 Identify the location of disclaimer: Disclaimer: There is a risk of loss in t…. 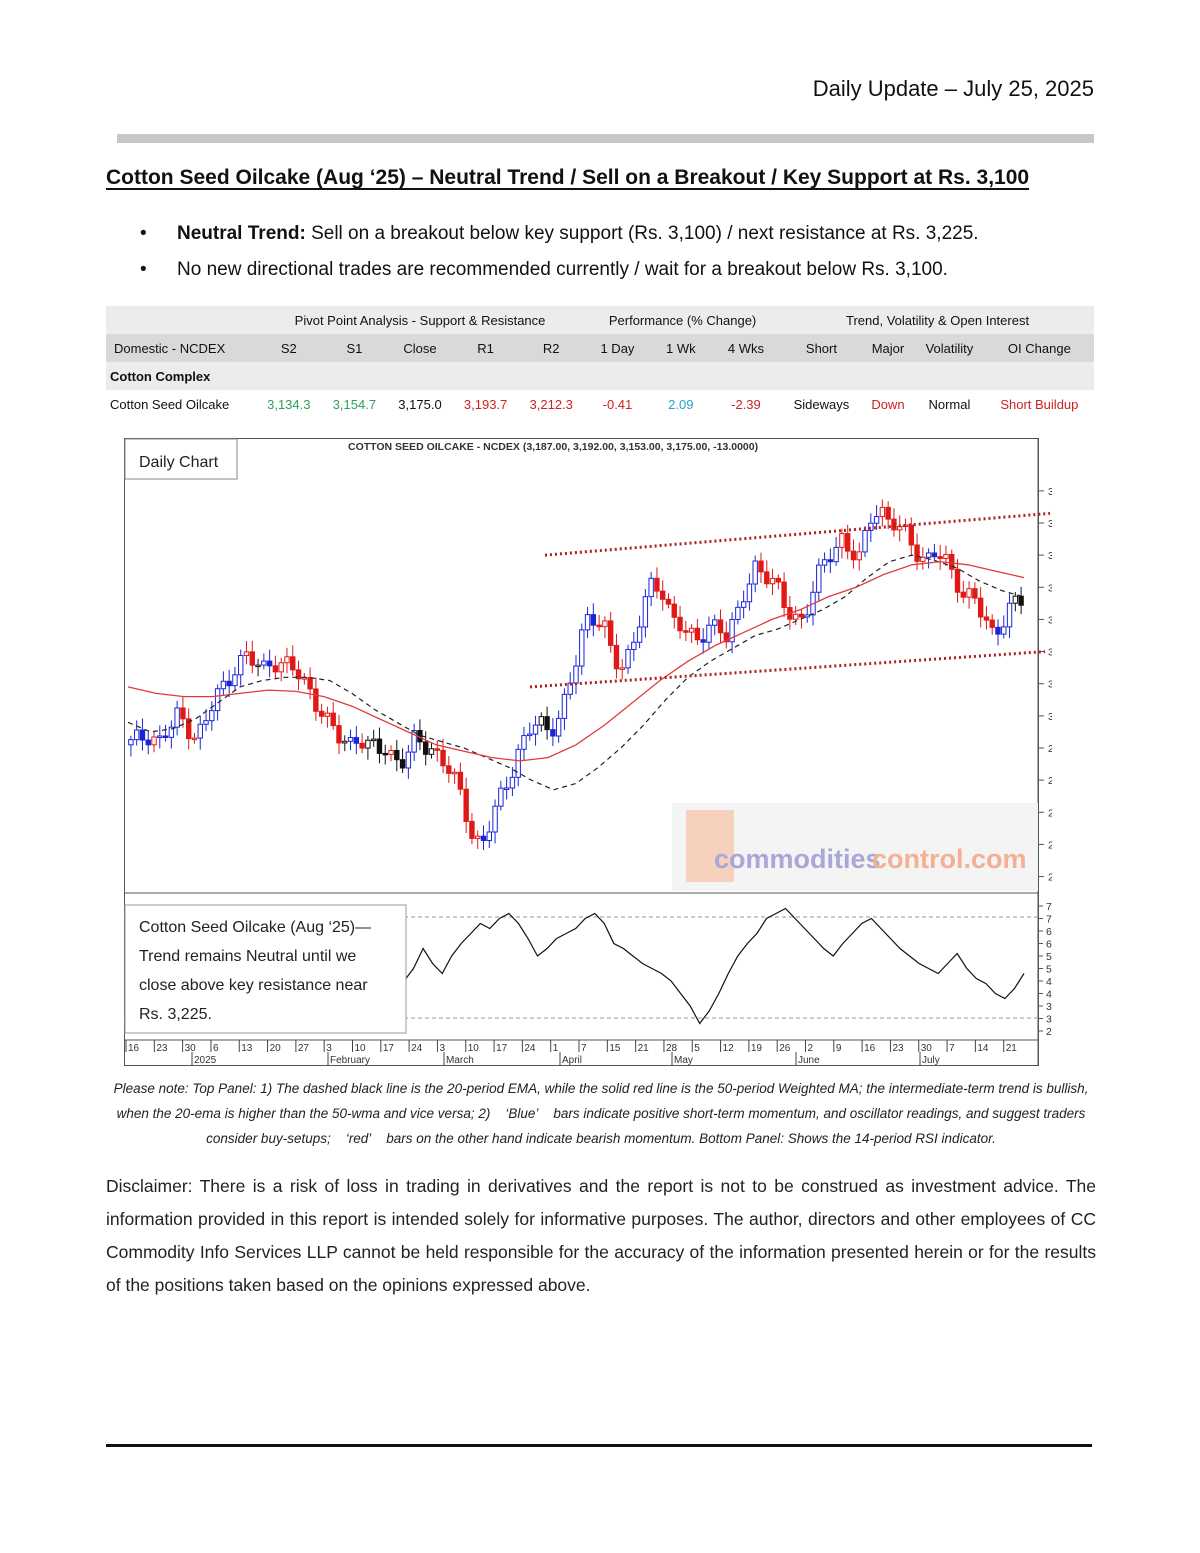
(601, 1235).